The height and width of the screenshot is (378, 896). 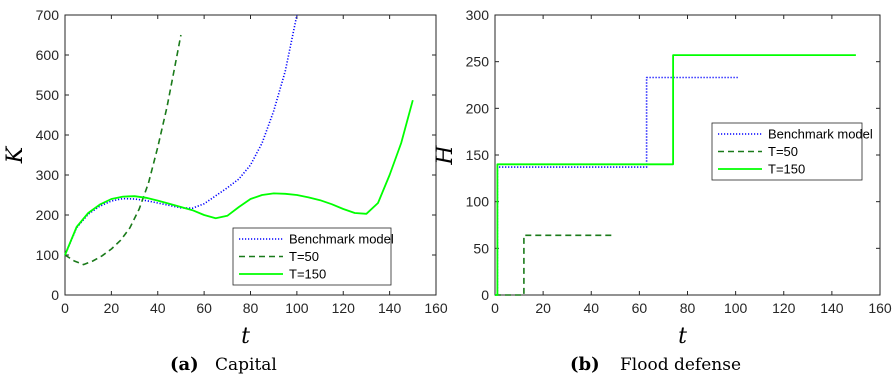 What do you see at coordinates (15, 154) in the screenshot?
I see `y-axis-label: K` at bounding box center [15, 154].